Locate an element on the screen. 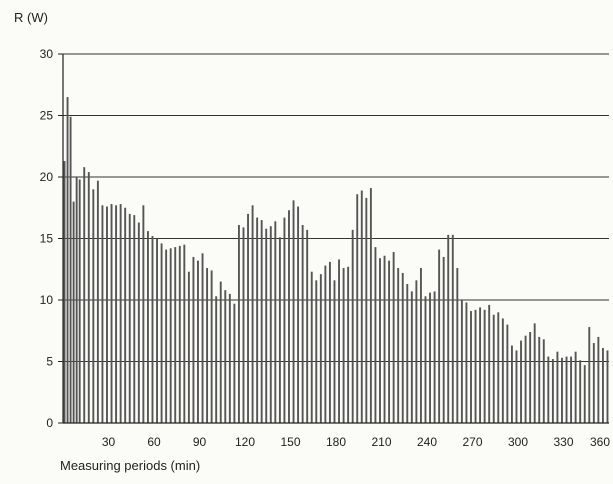 The height and width of the screenshot is (484, 613). x-tick-label: 60 is located at coordinates (154, 442).